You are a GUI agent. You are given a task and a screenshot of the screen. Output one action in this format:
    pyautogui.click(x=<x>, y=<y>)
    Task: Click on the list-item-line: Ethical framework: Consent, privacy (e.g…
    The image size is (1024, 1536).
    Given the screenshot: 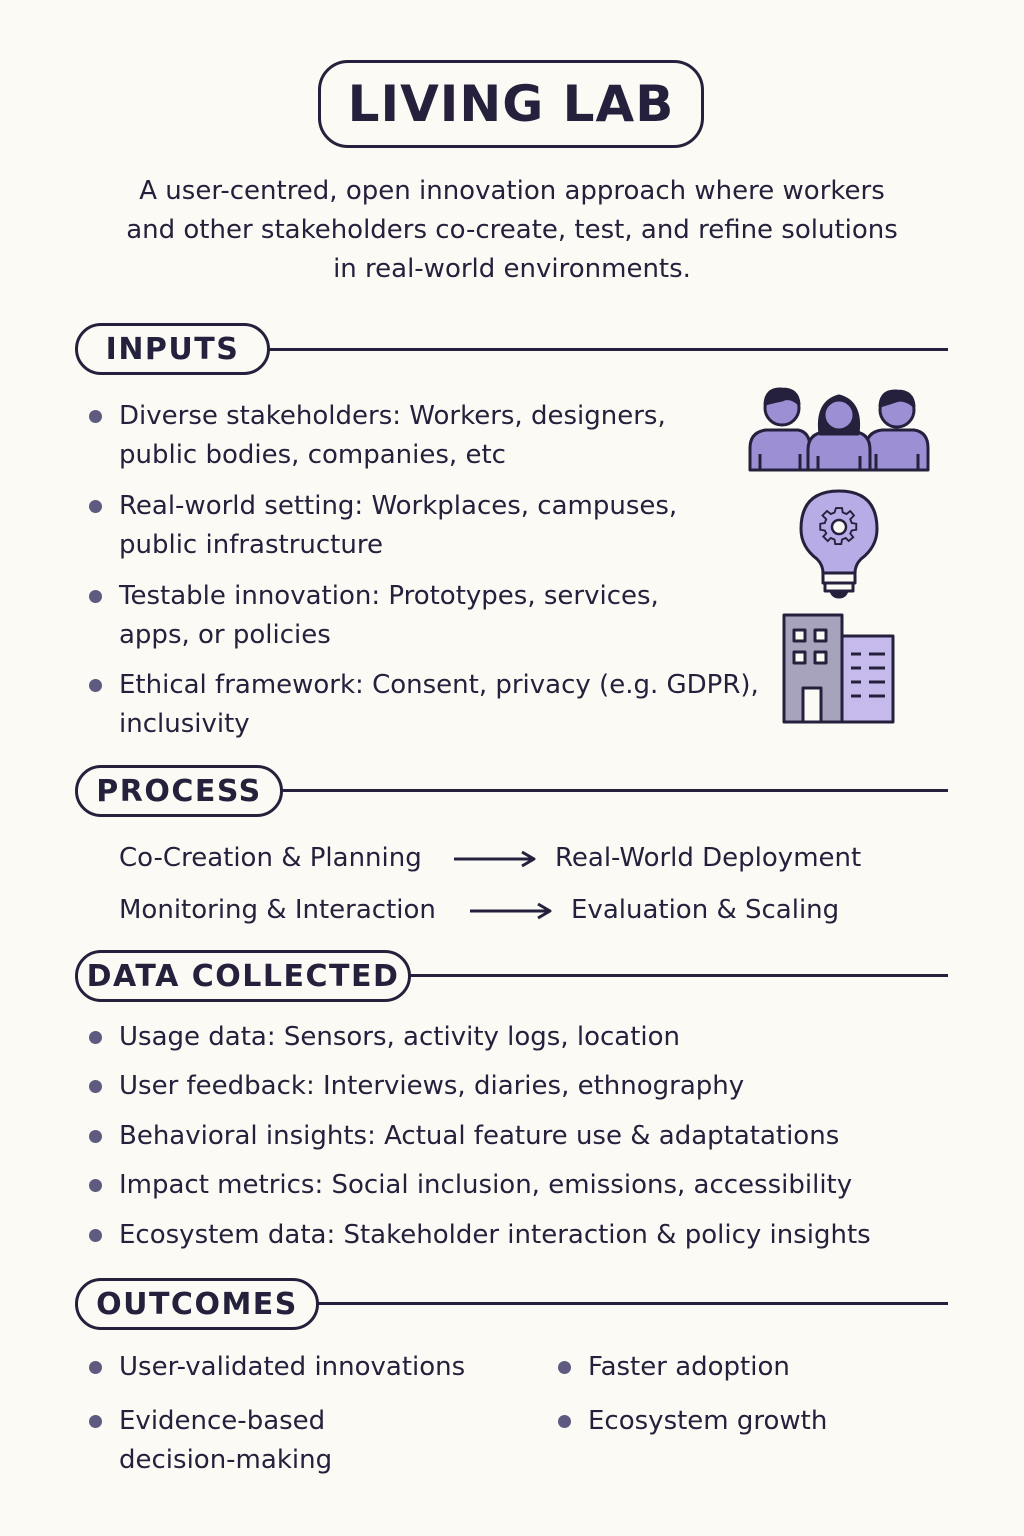 What is the action you would take?
    pyautogui.click(x=439, y=685)
    